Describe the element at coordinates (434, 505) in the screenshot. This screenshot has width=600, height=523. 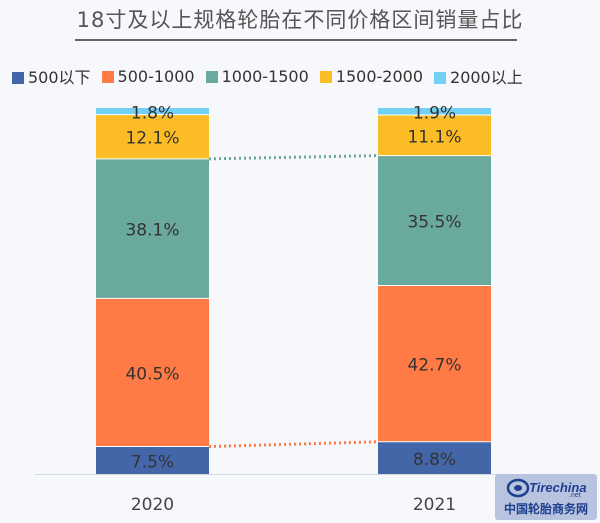
I see `category-label: 2021` at that location.